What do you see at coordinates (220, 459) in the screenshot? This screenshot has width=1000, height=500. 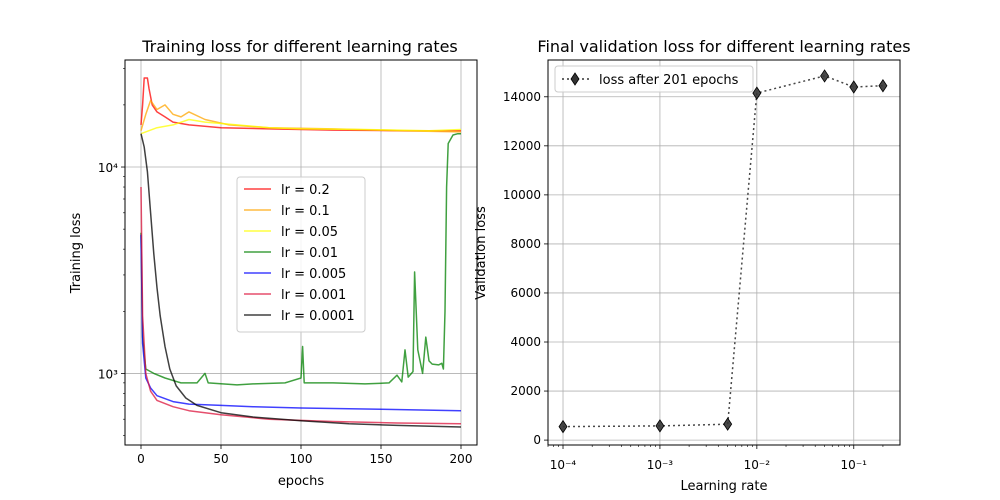 I see `left-x-tick-label: 50` at bounding box center [220, 459].